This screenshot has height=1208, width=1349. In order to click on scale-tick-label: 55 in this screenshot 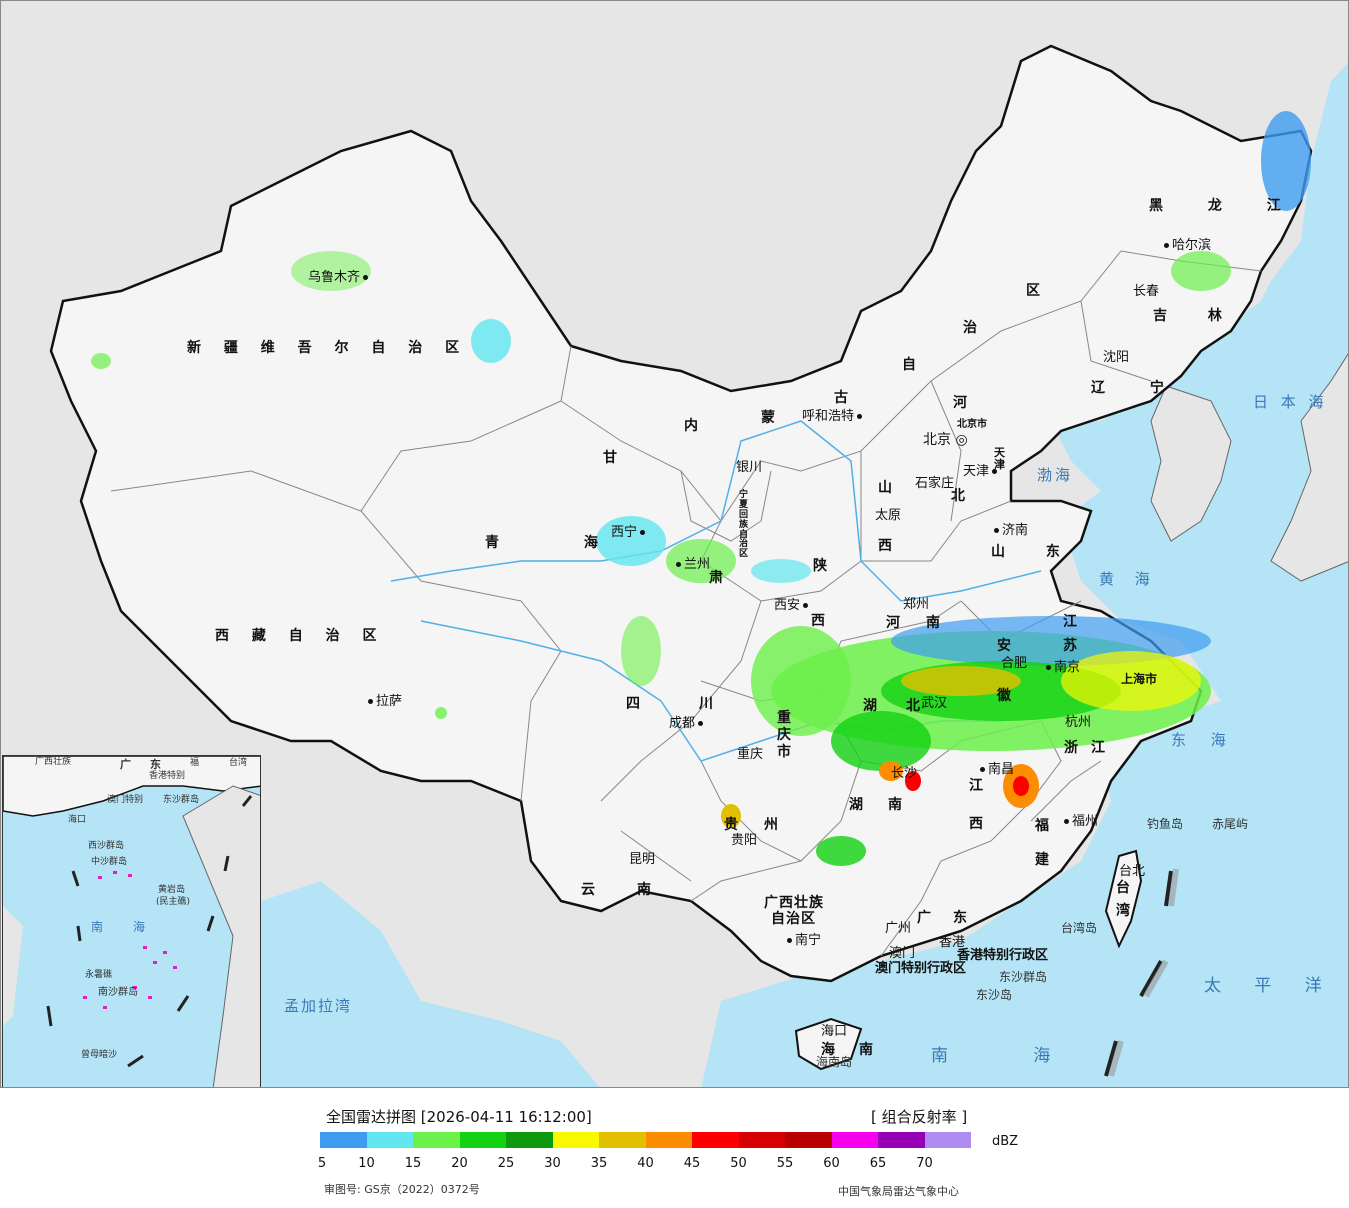, I will do `click(785, 1163)`.